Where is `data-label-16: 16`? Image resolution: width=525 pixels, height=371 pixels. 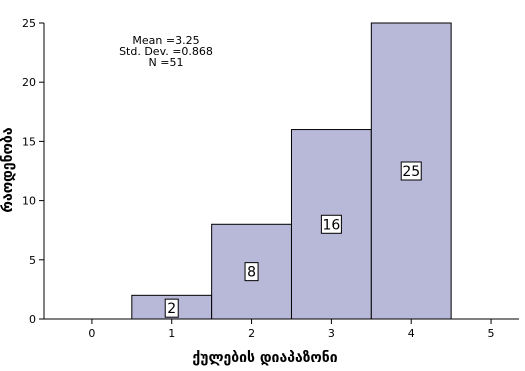 data-label-16: 16 is located at coordinates (331, 225).